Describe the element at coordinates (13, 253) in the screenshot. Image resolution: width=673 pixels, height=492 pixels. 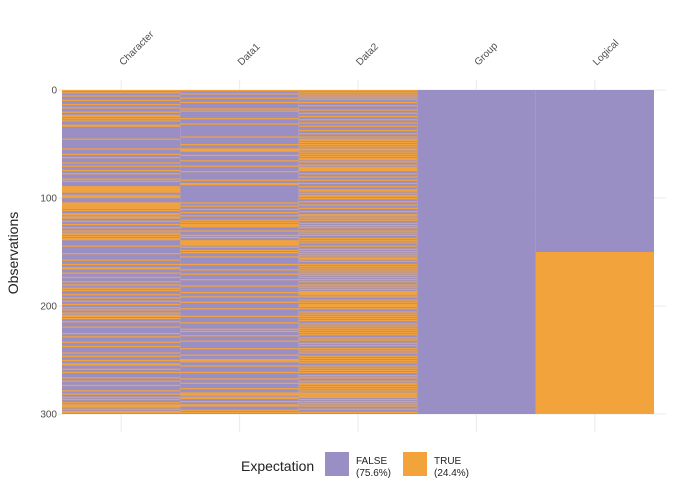
I see `y-axis-title: Observations` at that location.